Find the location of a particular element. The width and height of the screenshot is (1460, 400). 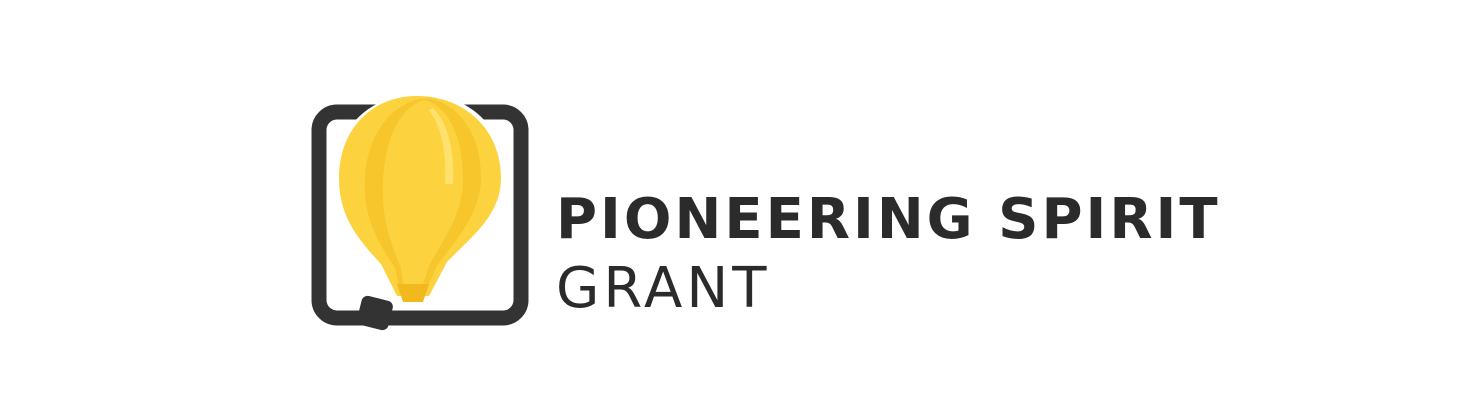

hot-air-balloon-lightbulb-icon is located at coordinates (420, 212).